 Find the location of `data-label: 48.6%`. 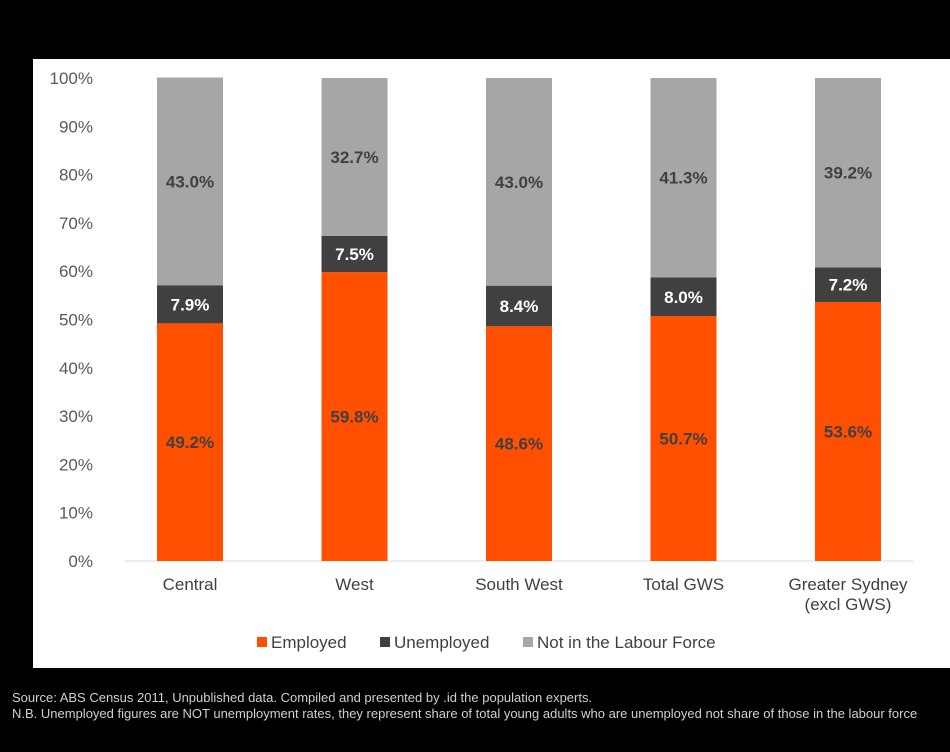

data-label: 48.6% is located at coordinates (519, 444).